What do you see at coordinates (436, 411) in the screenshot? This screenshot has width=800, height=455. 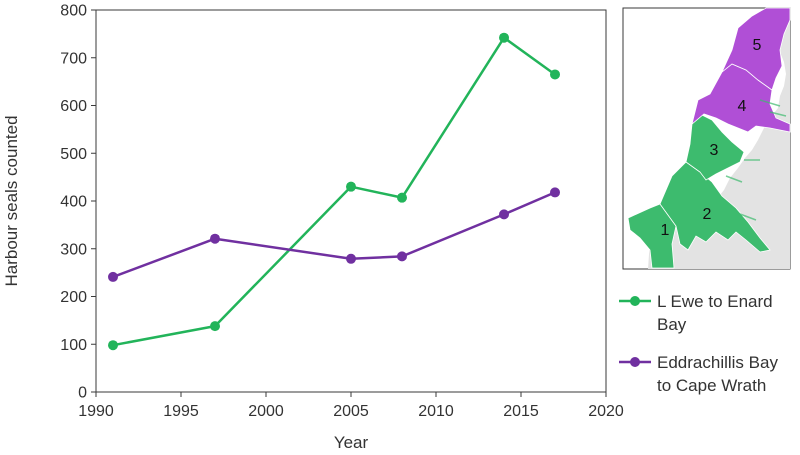 I see `x-tick-label: 2010` at bounding box center [436, 411].